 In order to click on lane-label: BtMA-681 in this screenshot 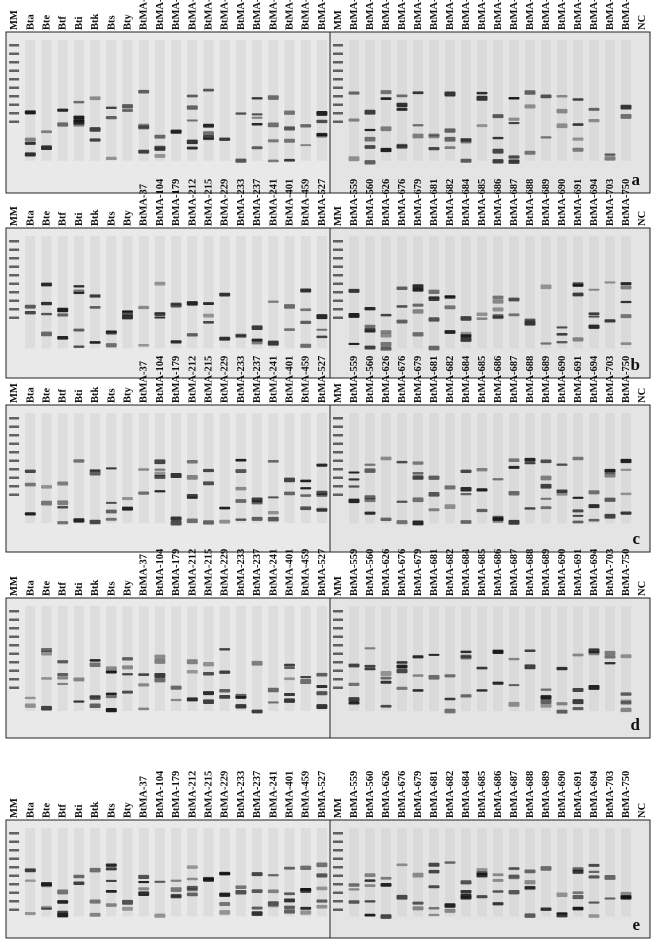, I will do `click(434, 572)`.